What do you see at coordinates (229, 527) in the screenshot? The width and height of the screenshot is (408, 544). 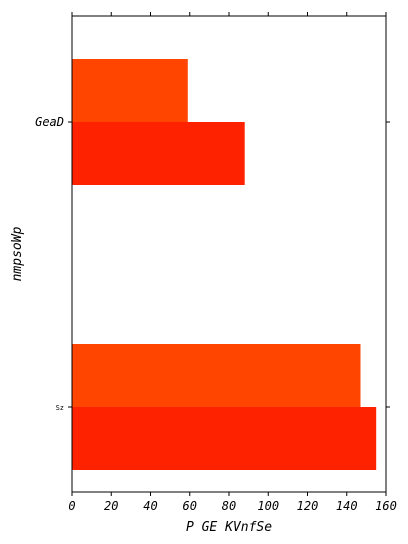 I see `x-axis-title: P GE KVnfSe` at bounding box center [229, 527].